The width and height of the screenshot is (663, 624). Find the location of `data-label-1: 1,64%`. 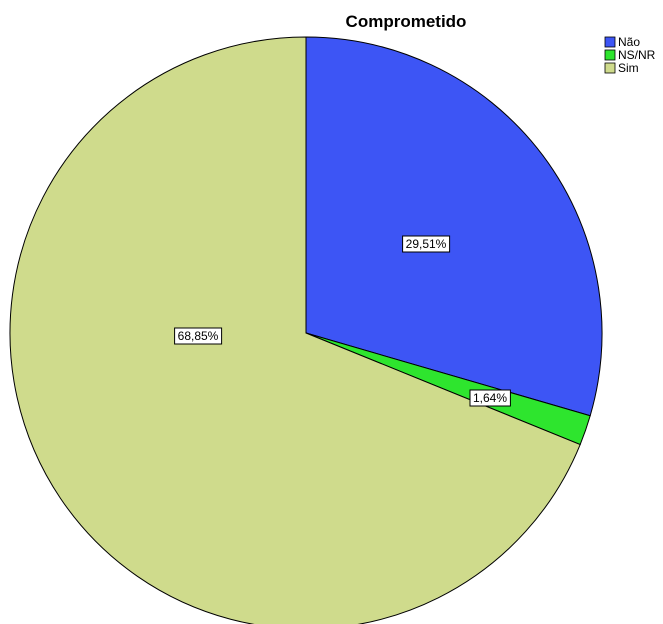

data-label-1: 1,64% is located at coordinates (490, 398).